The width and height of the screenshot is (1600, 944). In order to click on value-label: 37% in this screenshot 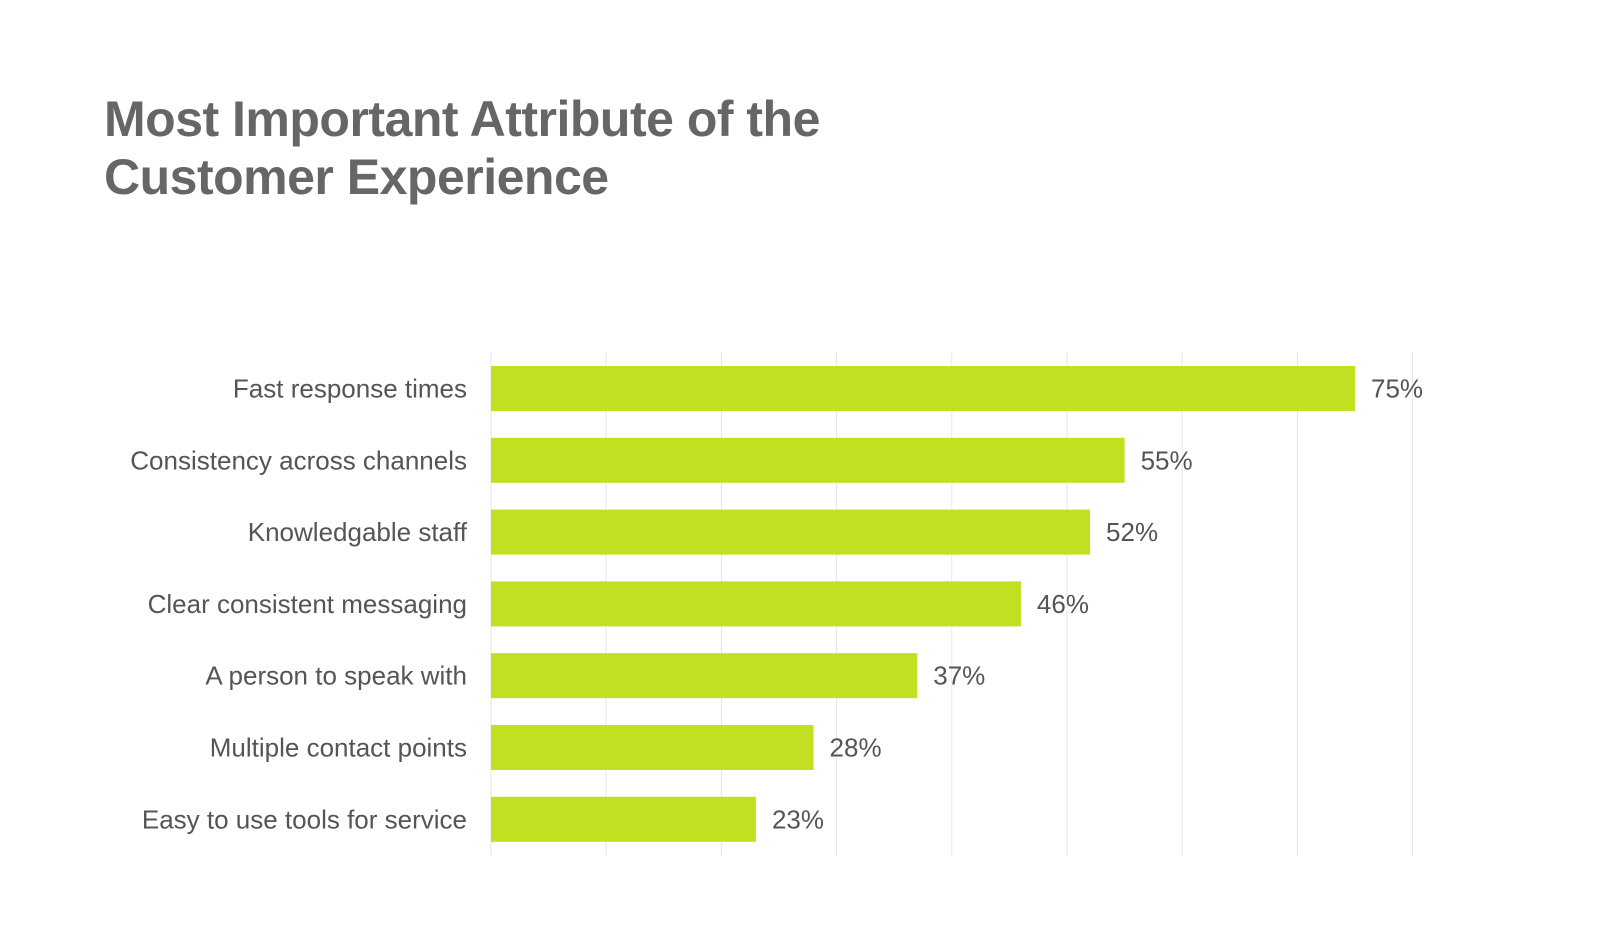, I will do `click(959, 676)`.